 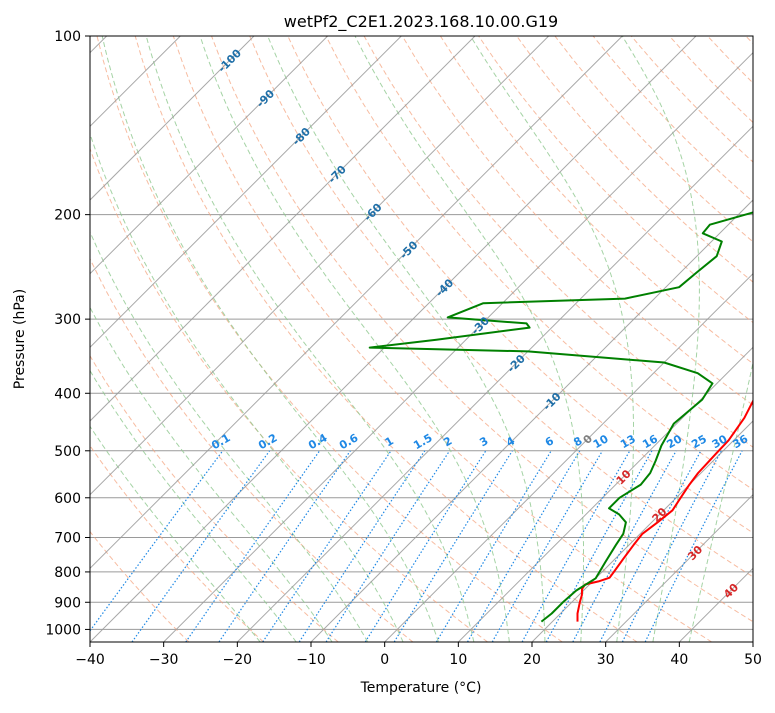 What do you see at coordinates (67, 216) in the screenshot?
I see `y-tick-label: 200` at bounding box center [67, 216].